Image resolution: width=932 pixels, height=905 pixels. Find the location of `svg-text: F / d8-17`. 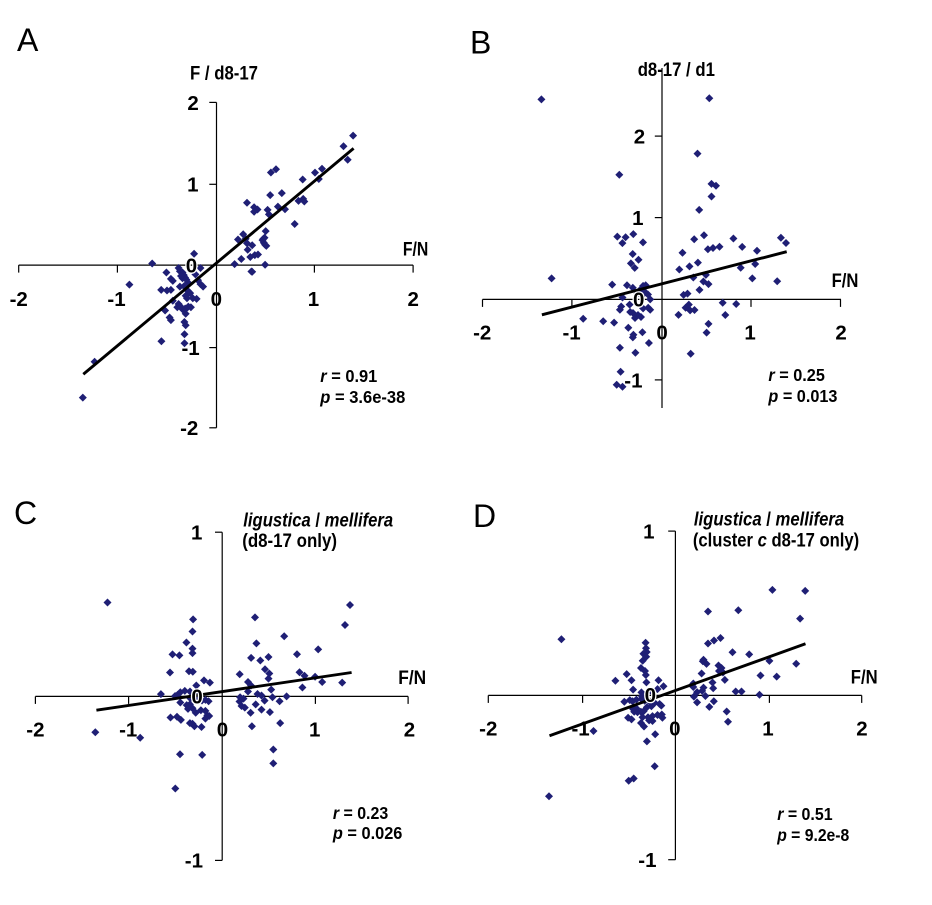

svg-text: F / d8-17 is located at coordinates (224, 73).